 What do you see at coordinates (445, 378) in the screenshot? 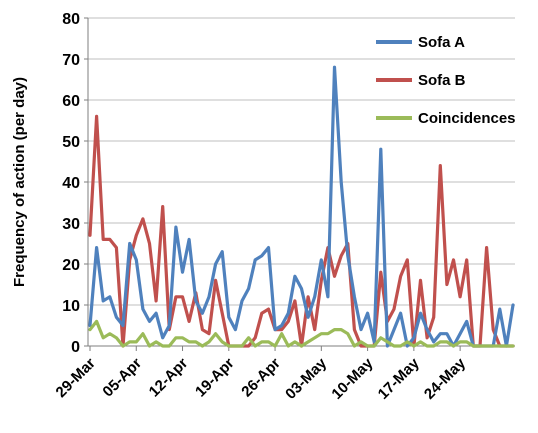
I see `x-tick-label: 24-May` at bounding box center [445, 378].